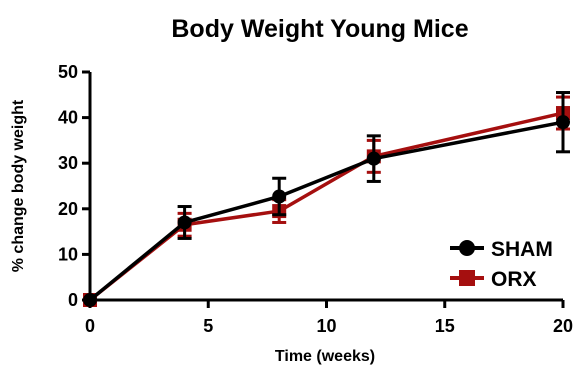 Image resolution: width=582 pixels, height=368 pixels. What do you see at coordinates (445, 326) in the screenshot?
I see `x-tick-label: 15` at bounding box center [445, 326].